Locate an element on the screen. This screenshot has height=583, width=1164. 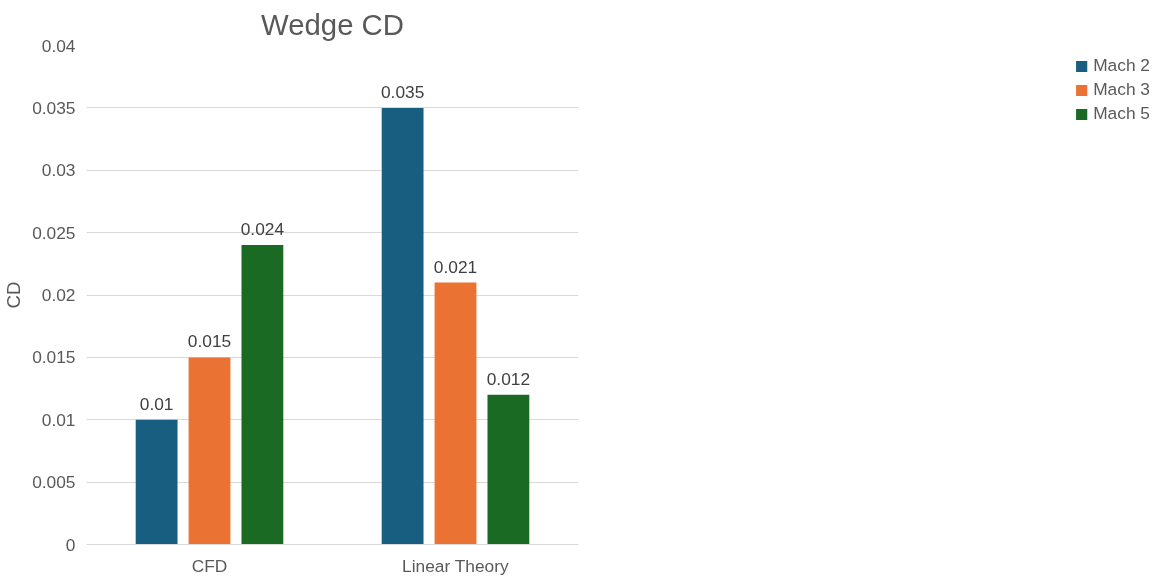
legend-label: Mach 2 is located at coordinates (1121, 65).